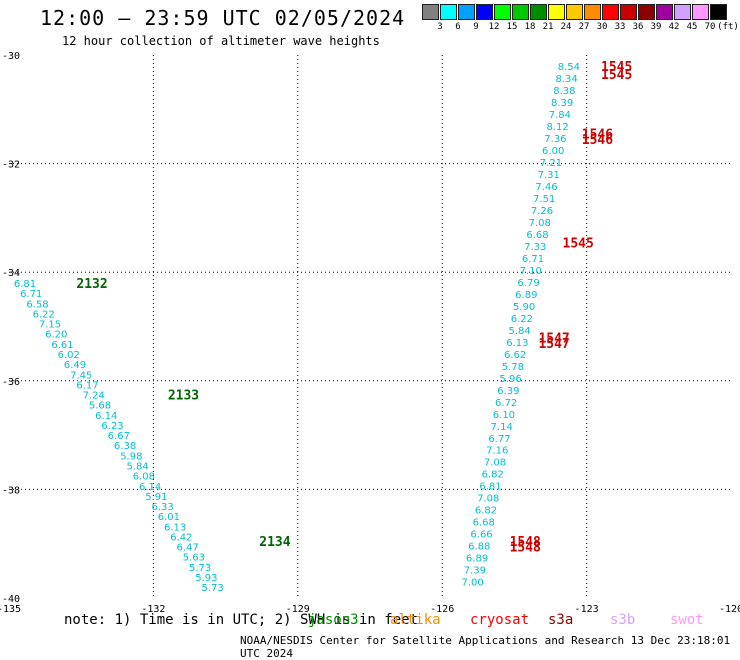  I want to click on wave-height-value: 7.31, so click(549, 175).